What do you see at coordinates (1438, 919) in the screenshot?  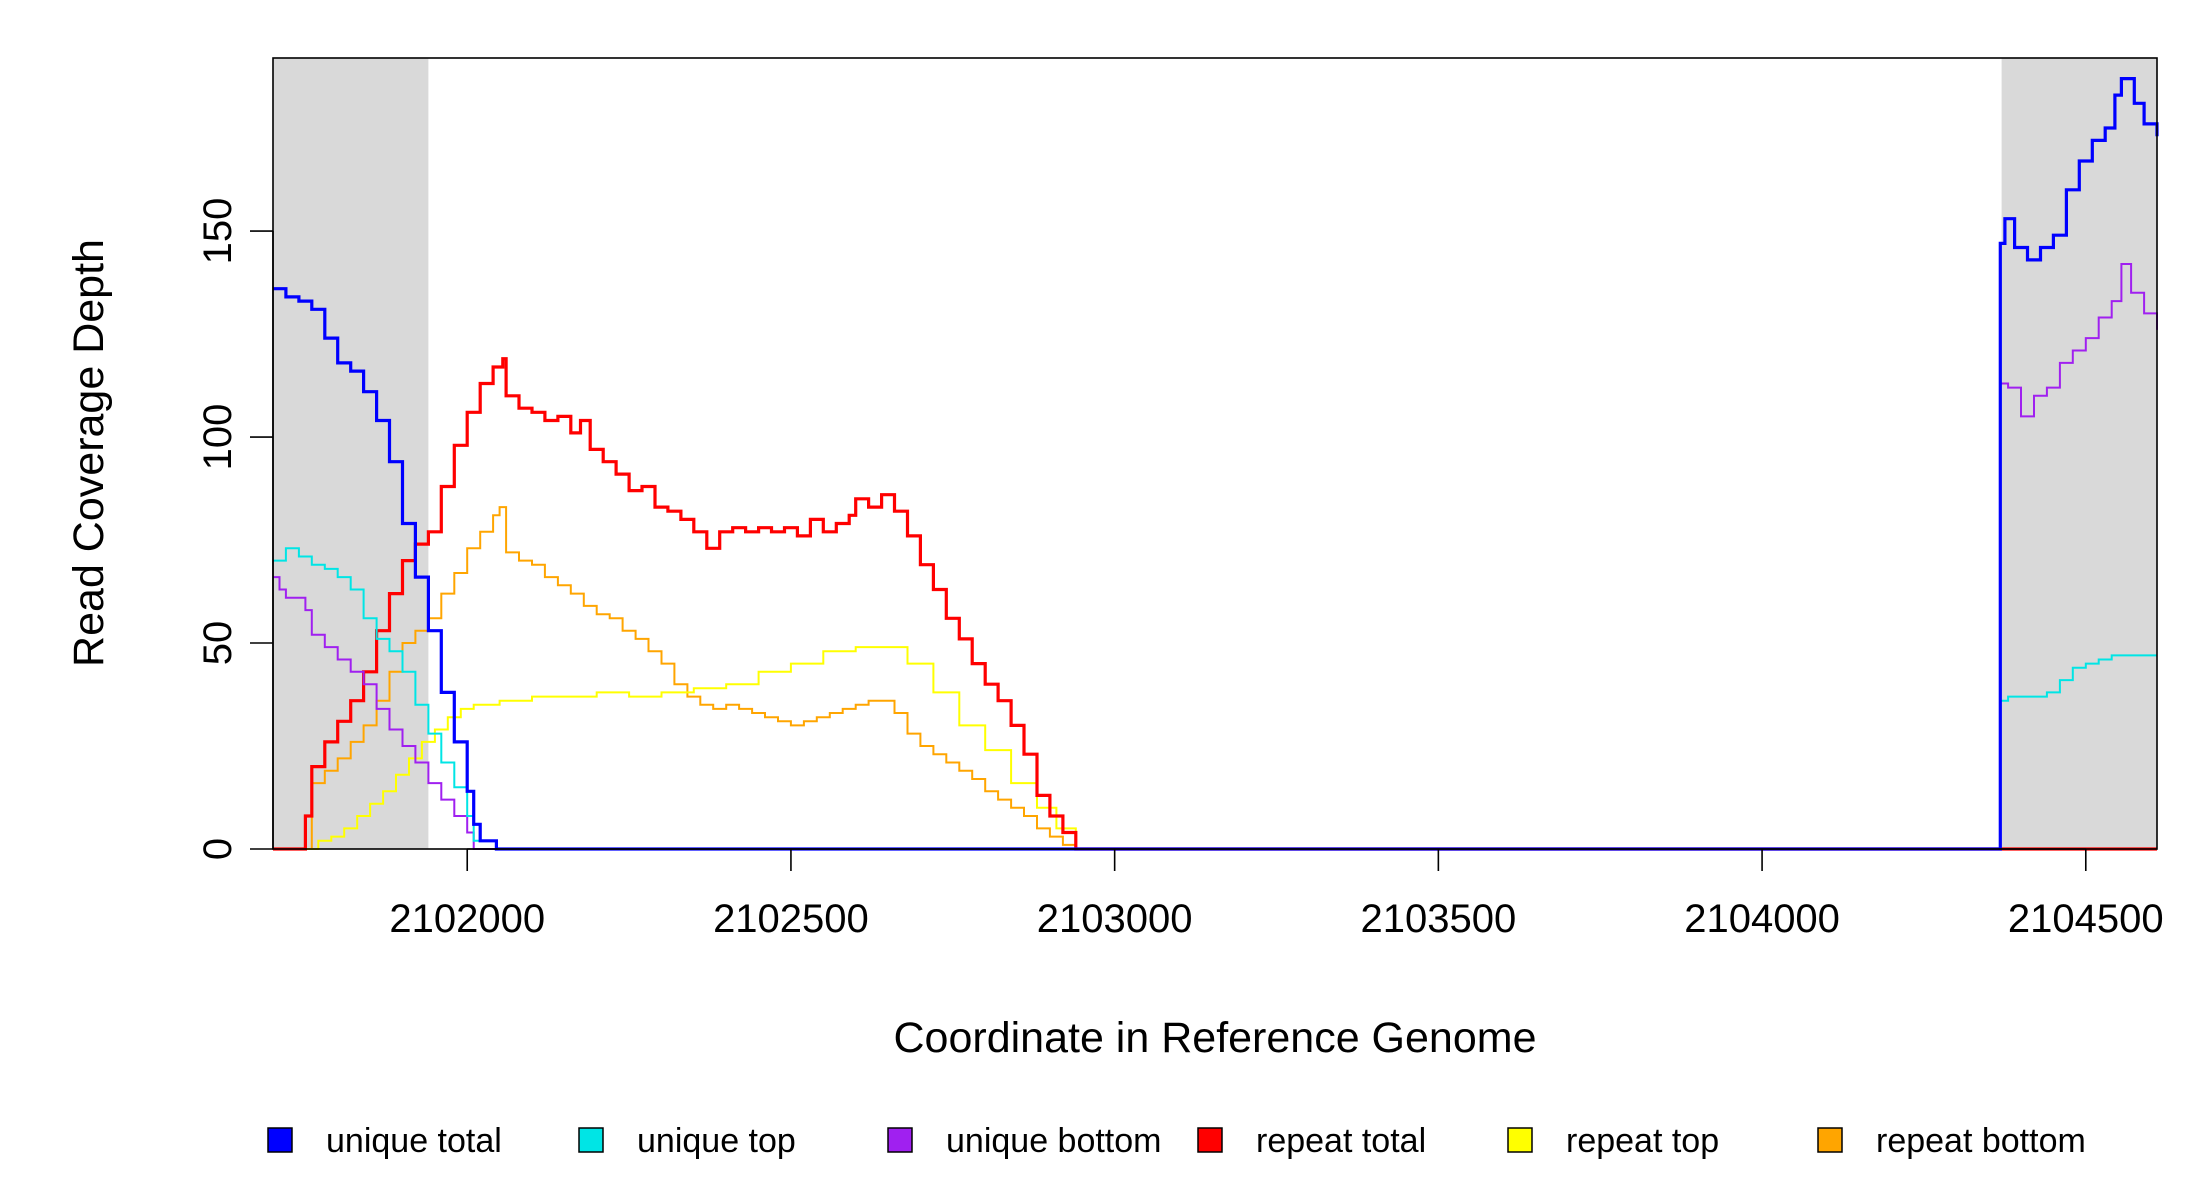 I see `x-tick-label: 2103500` at bounding box center [1438, 919].